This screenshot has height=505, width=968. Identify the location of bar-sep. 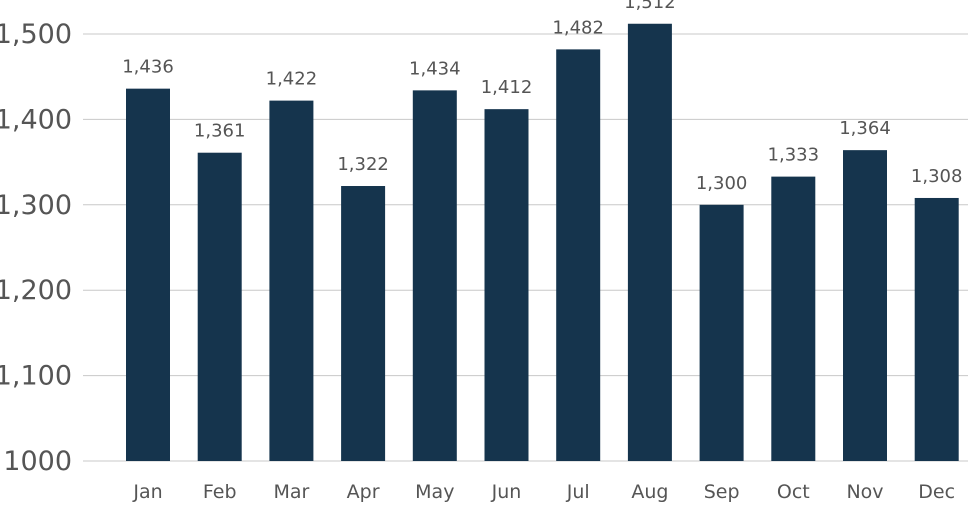
(721, 333).